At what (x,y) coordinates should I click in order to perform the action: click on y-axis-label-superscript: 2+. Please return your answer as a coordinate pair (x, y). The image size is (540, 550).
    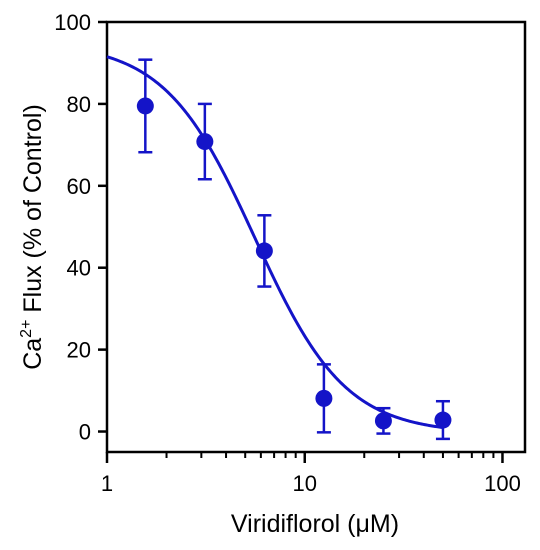
    Looking at the image, I should click on (26, 329).